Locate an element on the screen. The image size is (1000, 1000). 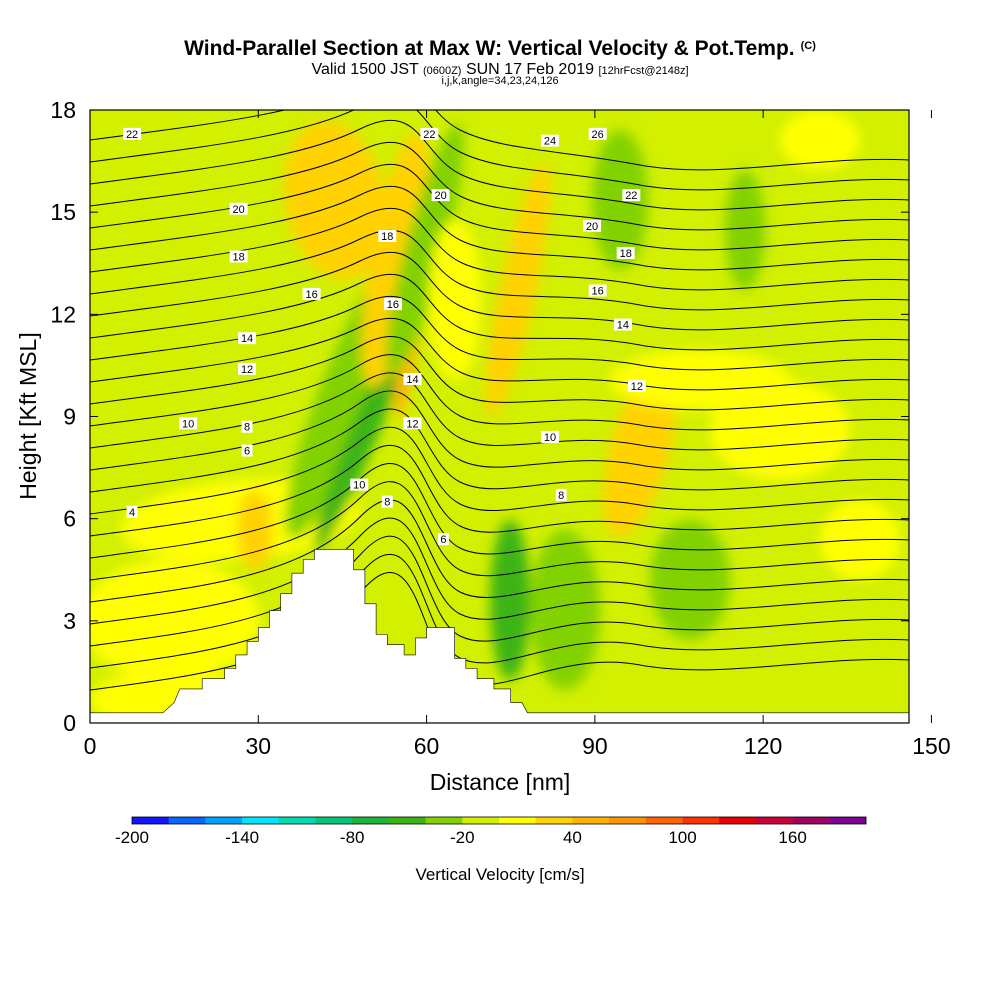
y-tick-label: 12 is located at coordinates (63, 314).